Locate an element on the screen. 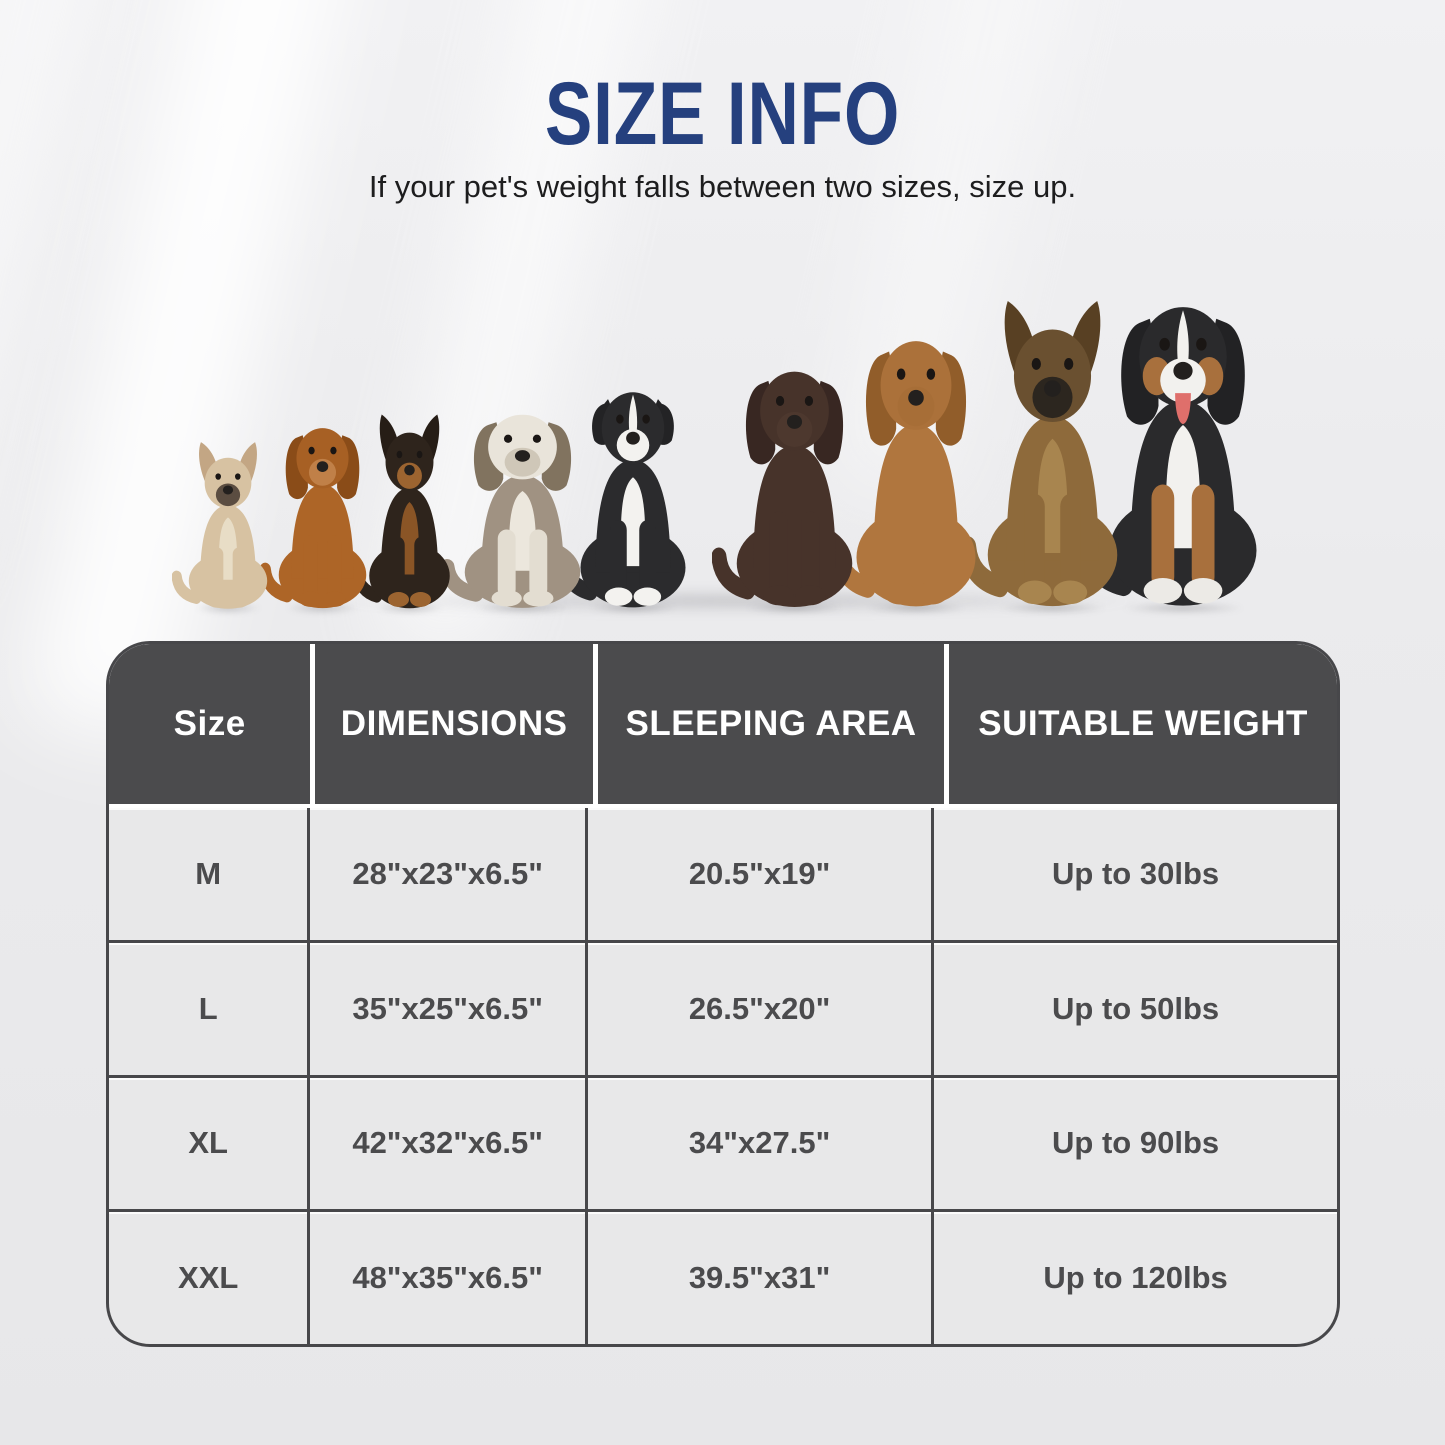 This screenshot has height=1445, width=1445. suitable-weight-cell: Up to 50lbs is located at coordinates (1136, 1008).